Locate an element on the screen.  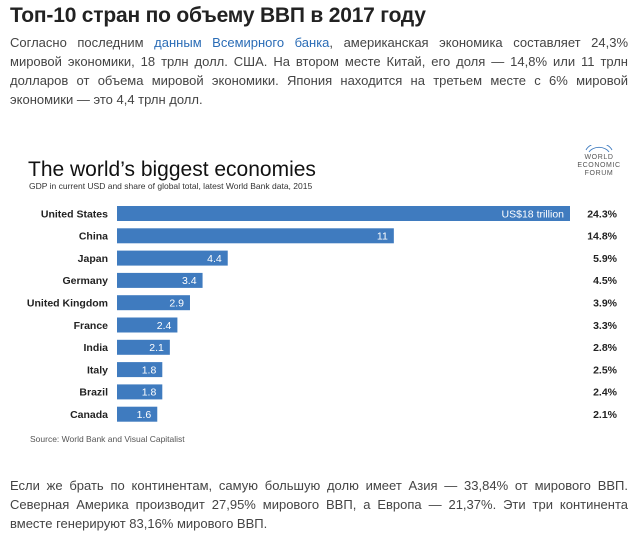
category-label: United States is located at coordinates (74, 214).